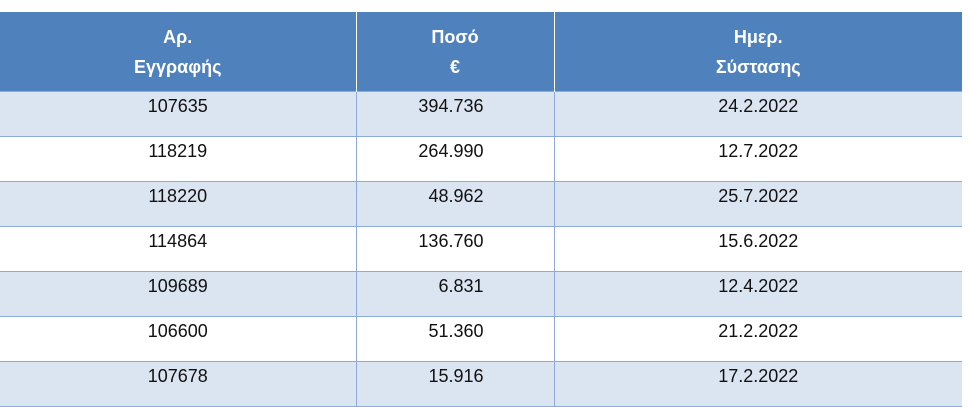  What do you see at coordinates (178, 249) in the screenshot?
I see `registration-number-cell: 114864` at bounding box center [178, 249].